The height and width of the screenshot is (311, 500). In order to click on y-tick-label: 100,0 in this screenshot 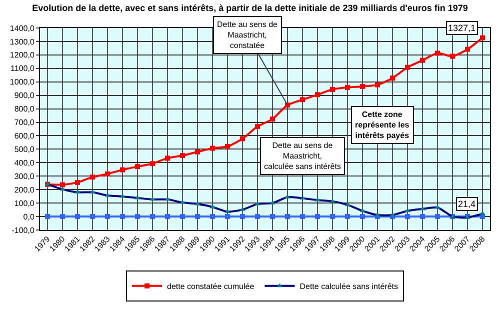, I will do `click(24, 203)`.